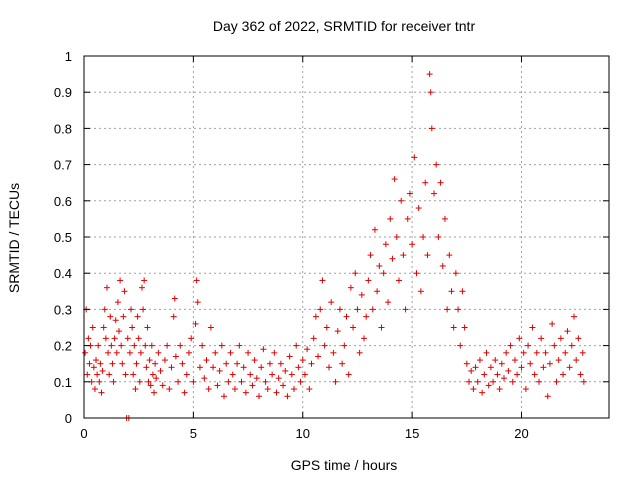  I want to click on y-tick-label: 1, so click(68, 56).